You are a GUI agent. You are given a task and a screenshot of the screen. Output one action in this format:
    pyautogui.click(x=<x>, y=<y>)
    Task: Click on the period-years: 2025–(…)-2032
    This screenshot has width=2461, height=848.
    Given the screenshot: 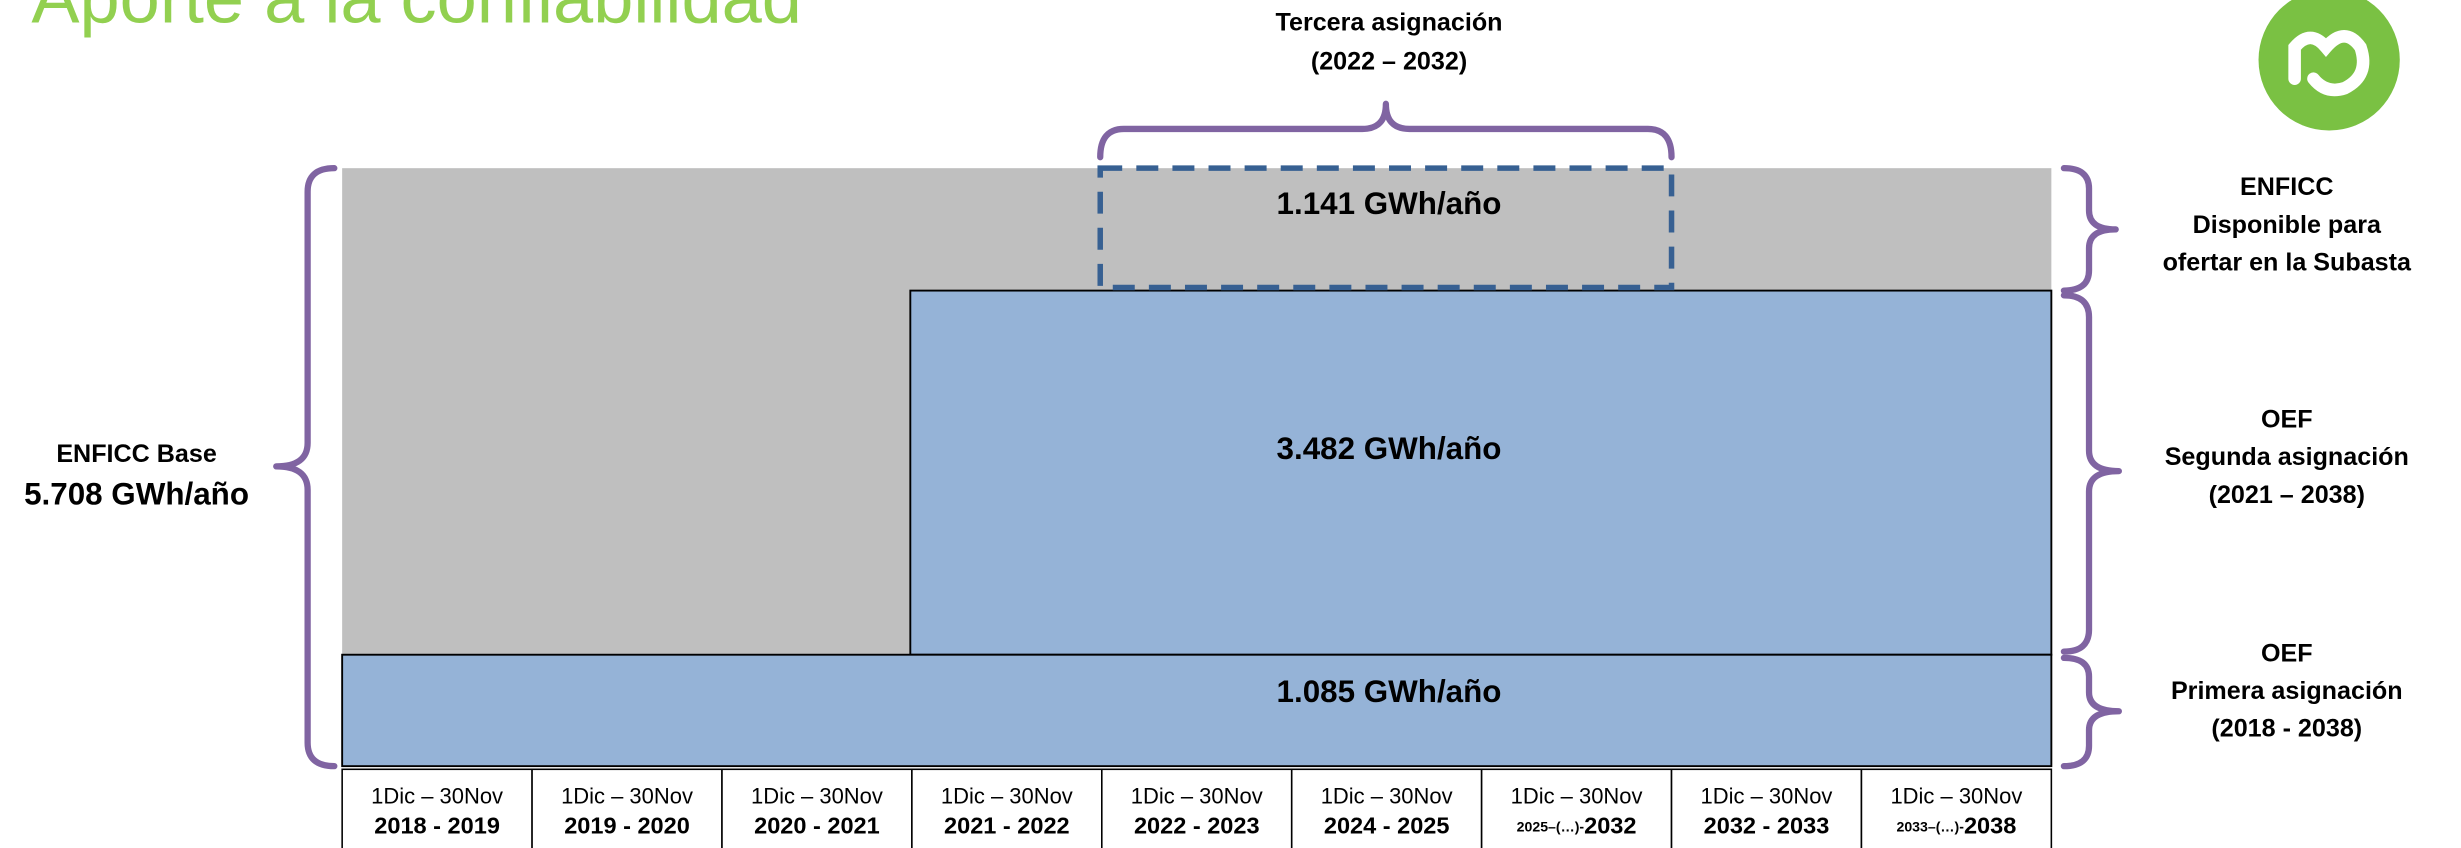 What is the action you would take?
    pyautogui.click(x=1577, y=826)
    